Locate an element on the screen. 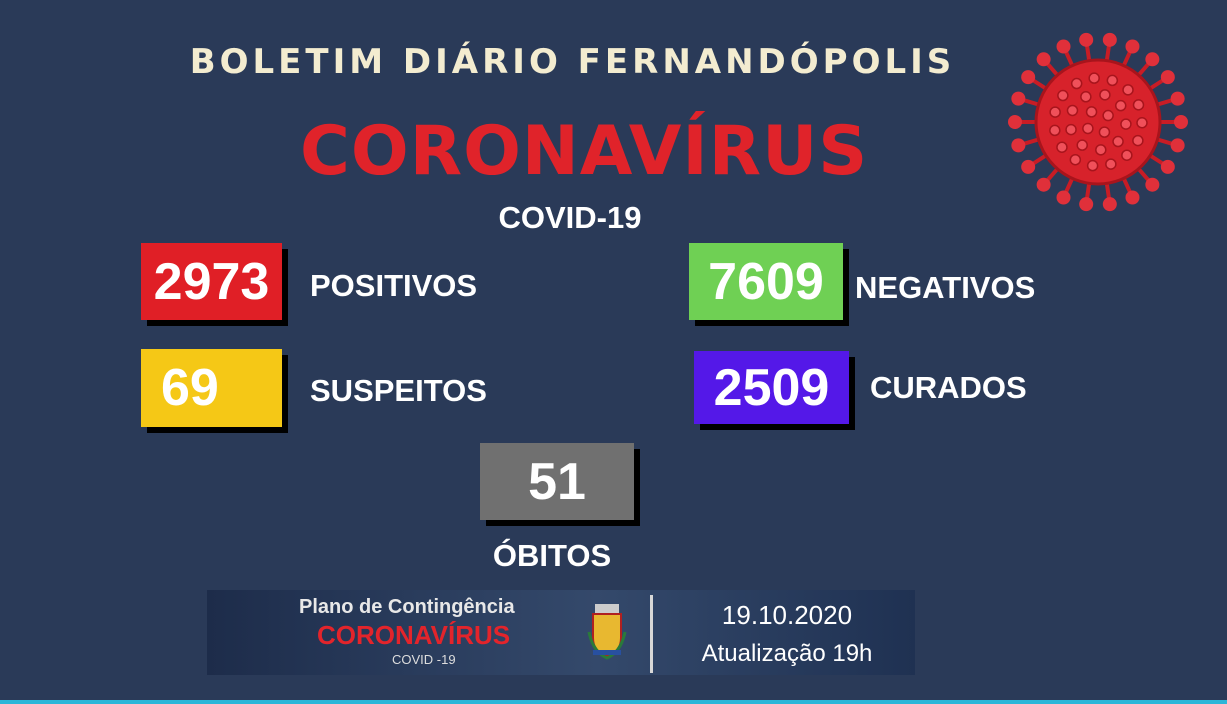 This screenshot has width=1227, height=704. banner-update: Atualização 19h is located at coordinates (787, 653).